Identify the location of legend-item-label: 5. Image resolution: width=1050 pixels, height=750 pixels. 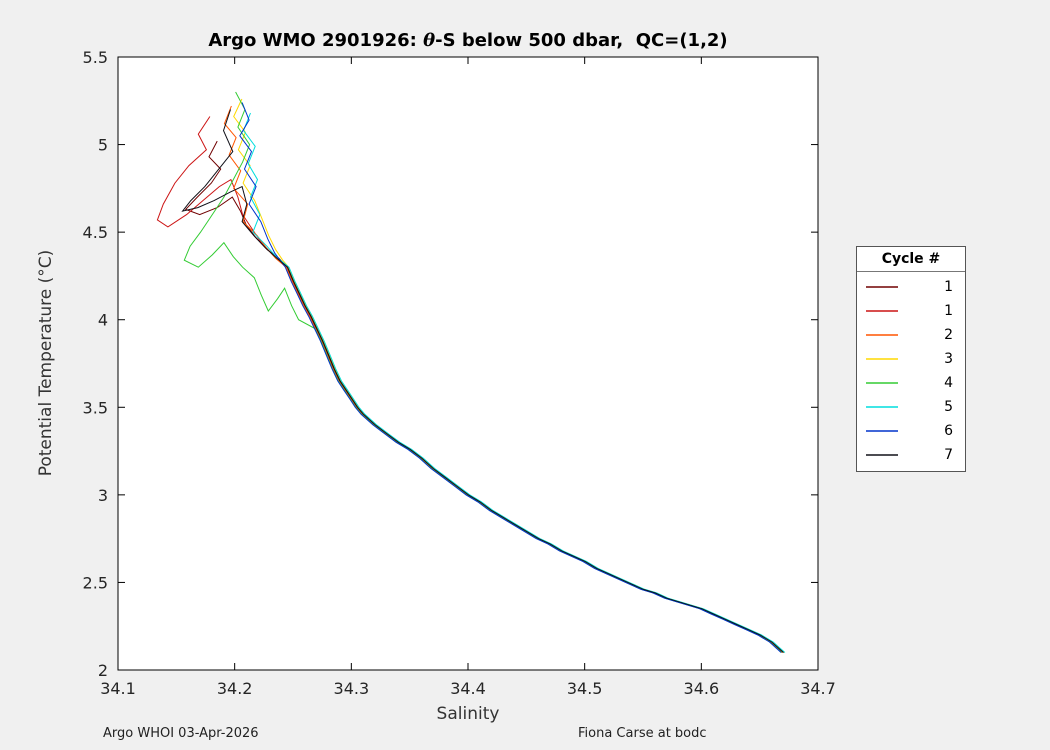
(948, 407).